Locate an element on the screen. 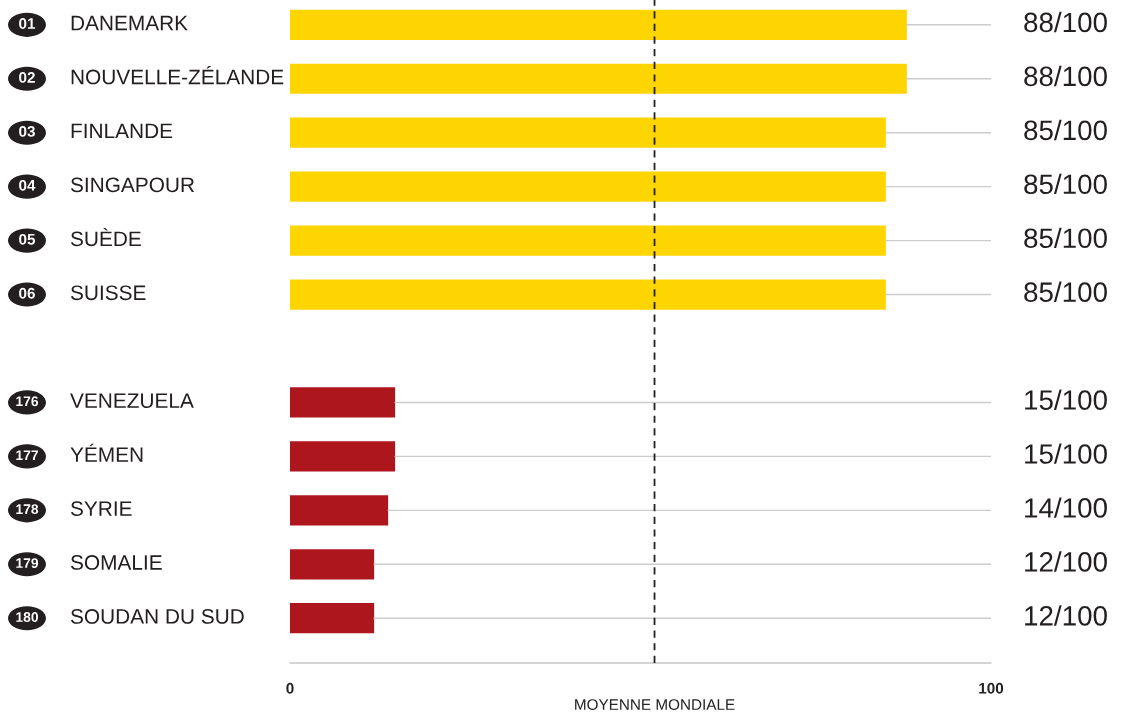  category-label: 179 SOMALIE is located at coordinates (89, 562).